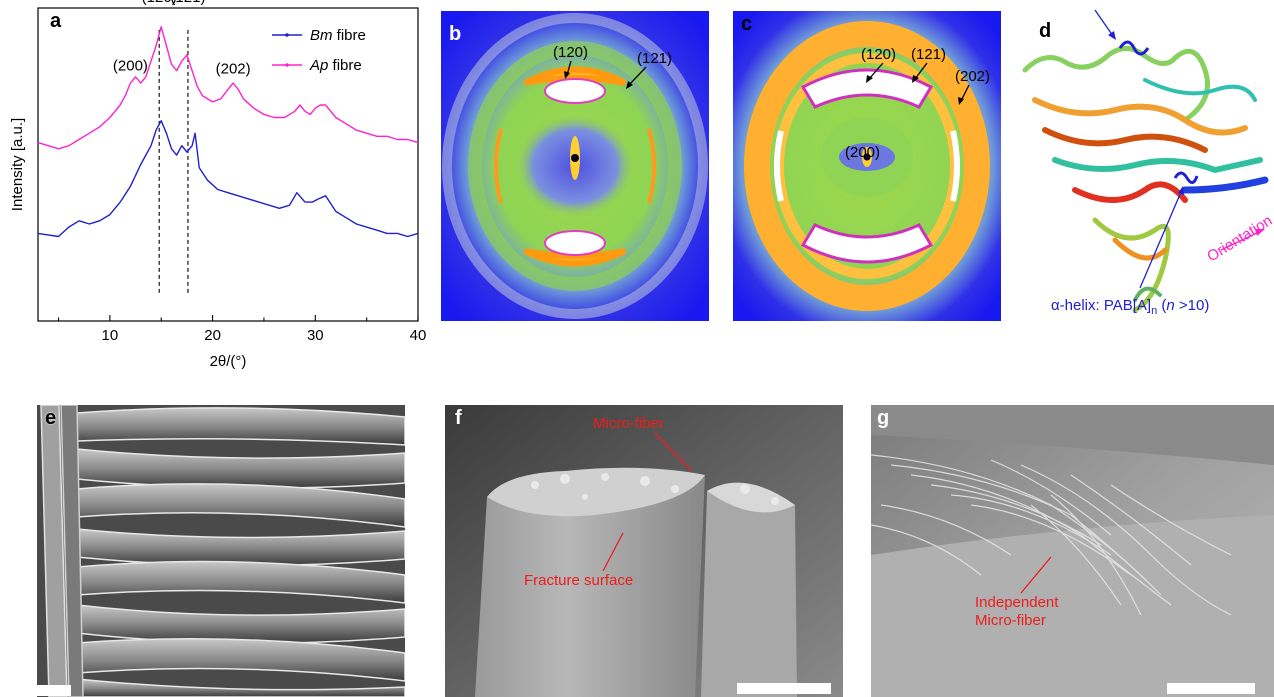 The width and height of the screenshot is (1274, 697). I want to click on x-tick-label: 30, so click(315, 335).